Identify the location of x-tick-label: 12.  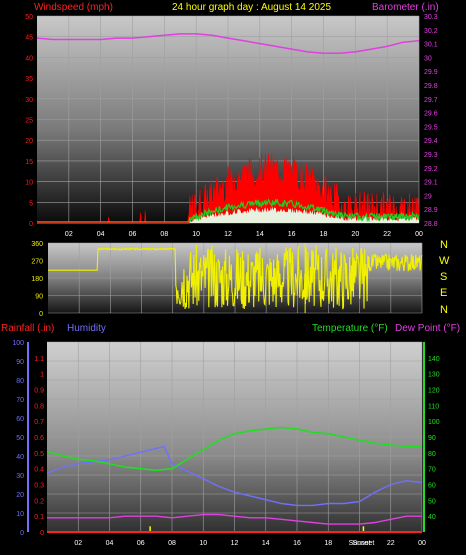
(235, 543).